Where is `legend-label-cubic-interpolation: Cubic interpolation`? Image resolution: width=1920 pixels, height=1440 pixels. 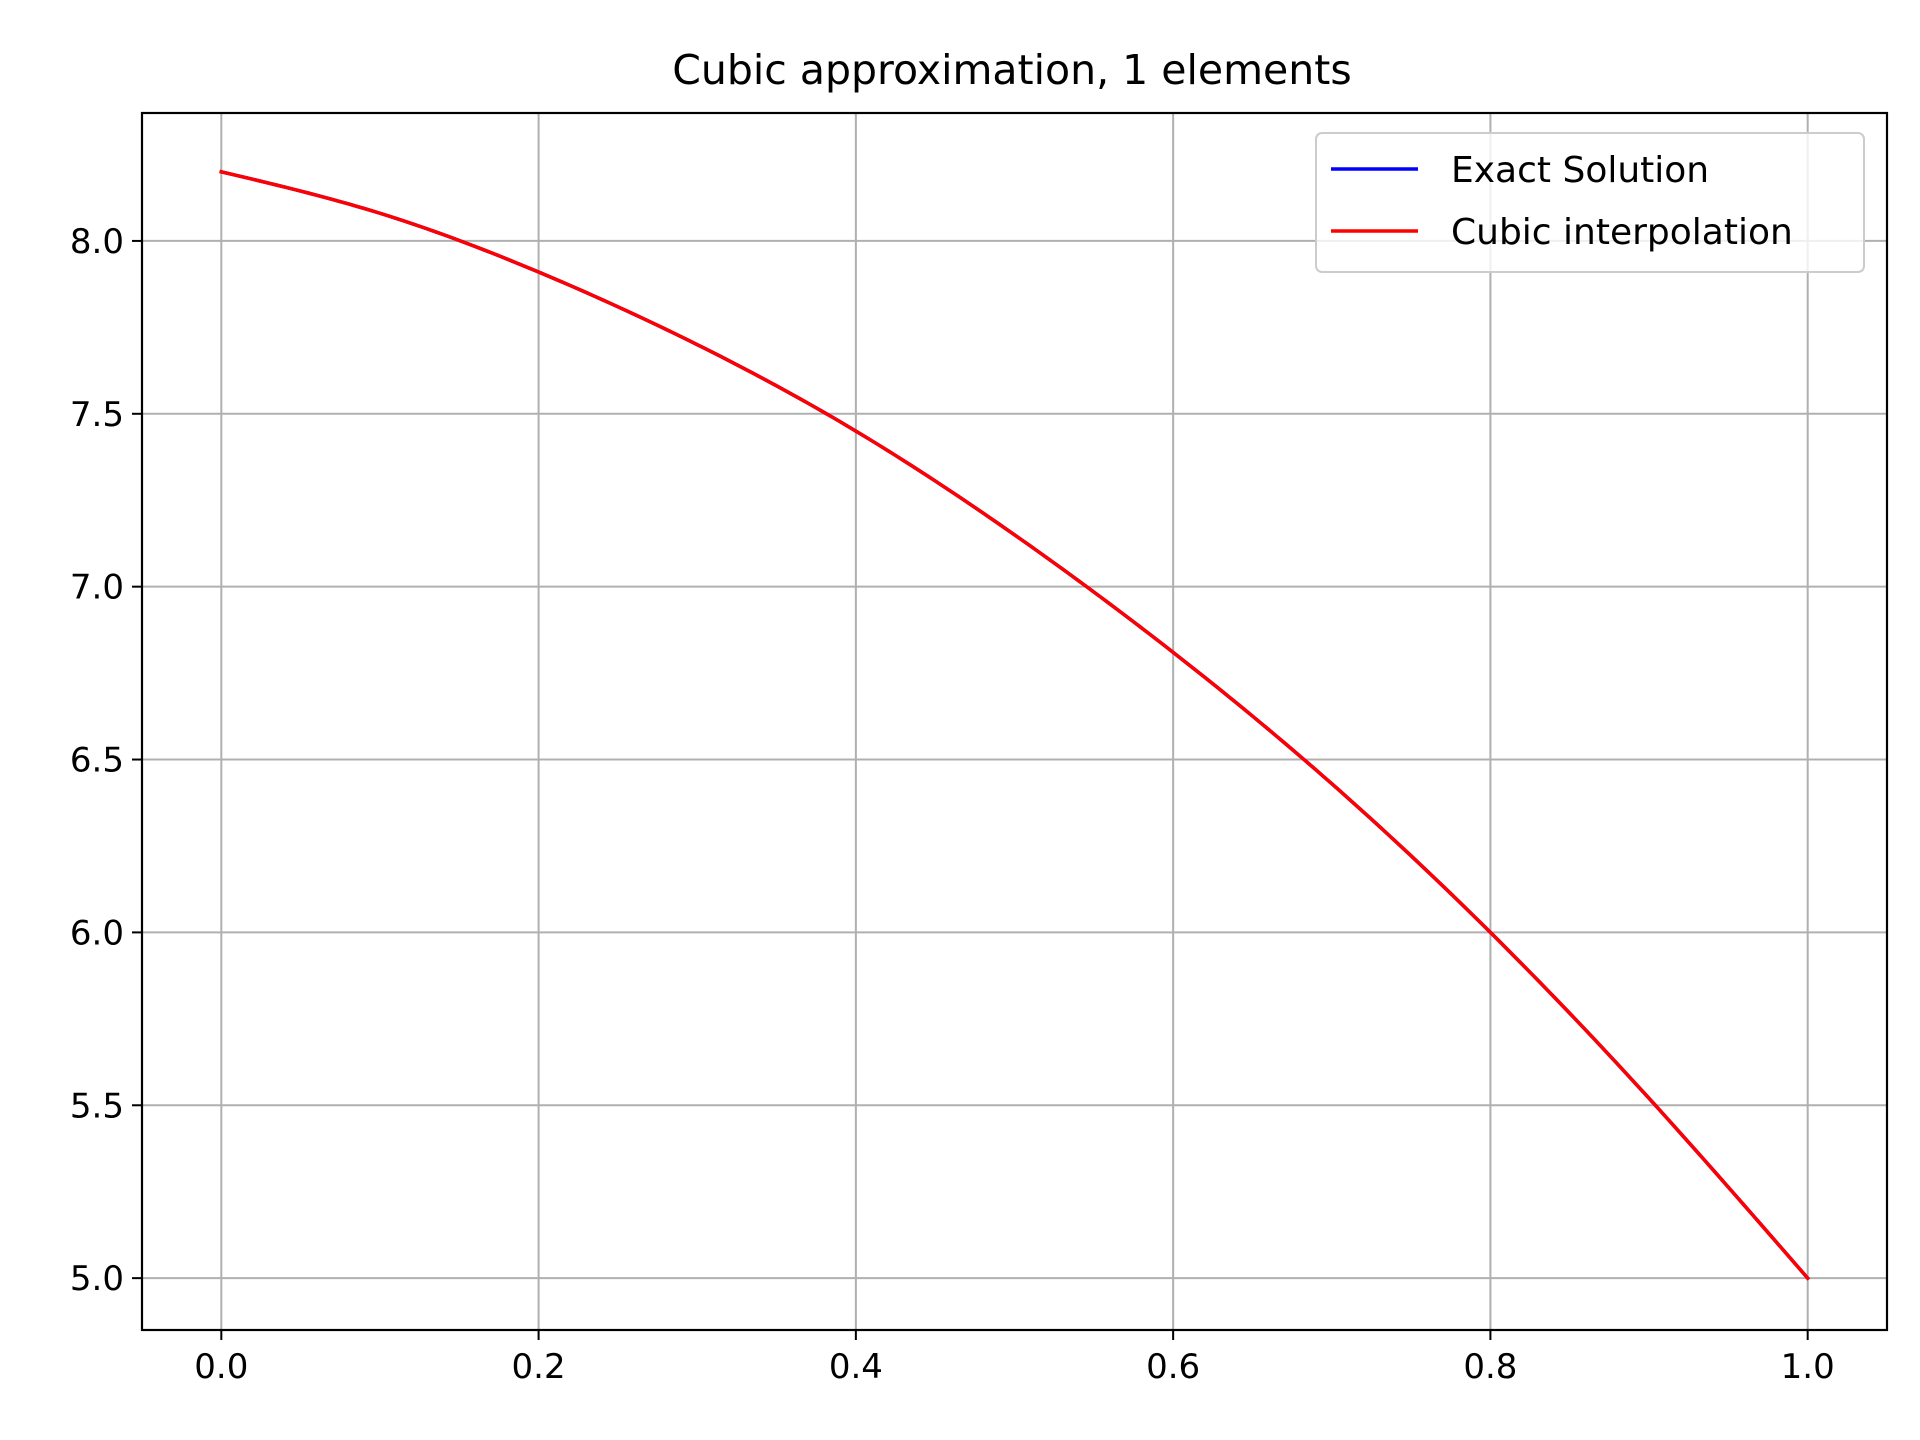
legend-label-cubic-interpolation: Cubic interpolation is located at coordinates (1622, 232).